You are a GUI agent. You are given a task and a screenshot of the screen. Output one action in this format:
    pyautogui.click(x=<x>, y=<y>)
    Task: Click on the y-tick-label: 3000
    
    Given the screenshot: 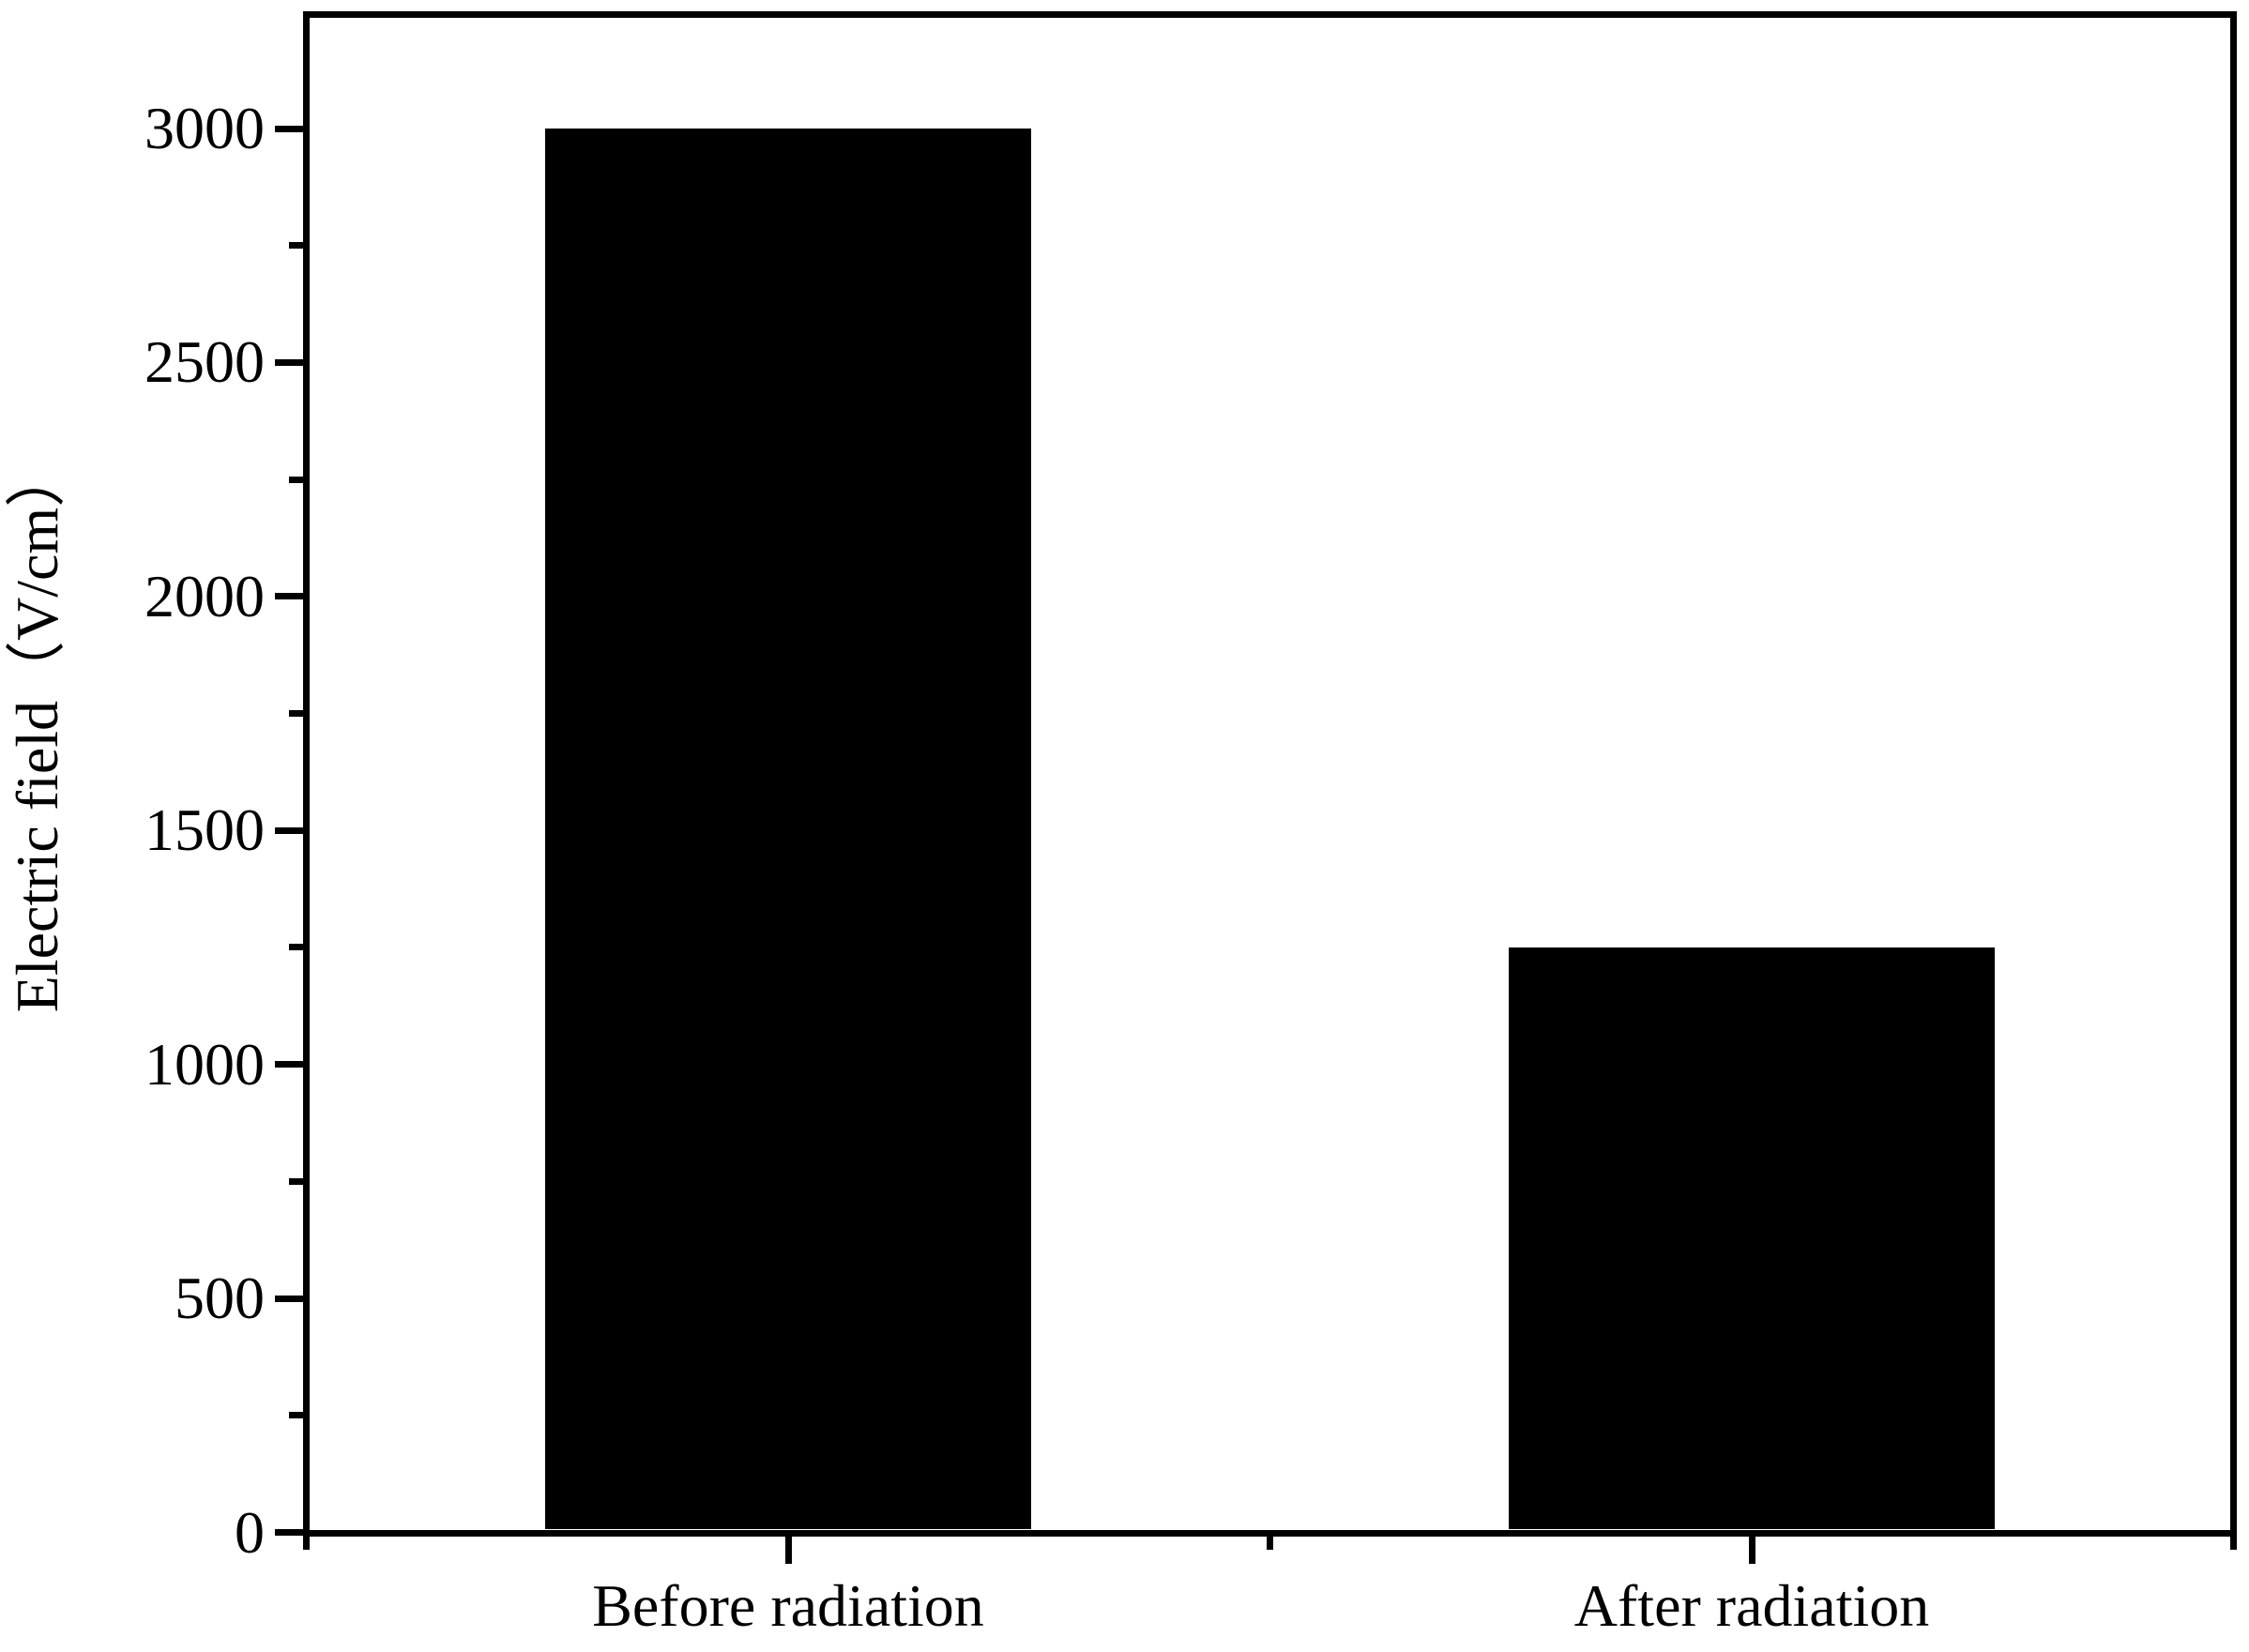 What is the action you would take?
    pyautogui.click(x=205, y=128)
    